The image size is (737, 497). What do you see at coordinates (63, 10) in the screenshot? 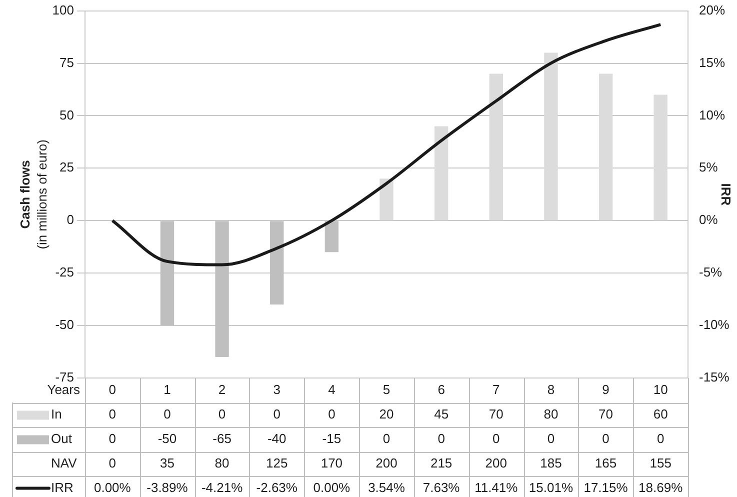
I see `y-tick-label: 100` at bounding box center [63, 10].